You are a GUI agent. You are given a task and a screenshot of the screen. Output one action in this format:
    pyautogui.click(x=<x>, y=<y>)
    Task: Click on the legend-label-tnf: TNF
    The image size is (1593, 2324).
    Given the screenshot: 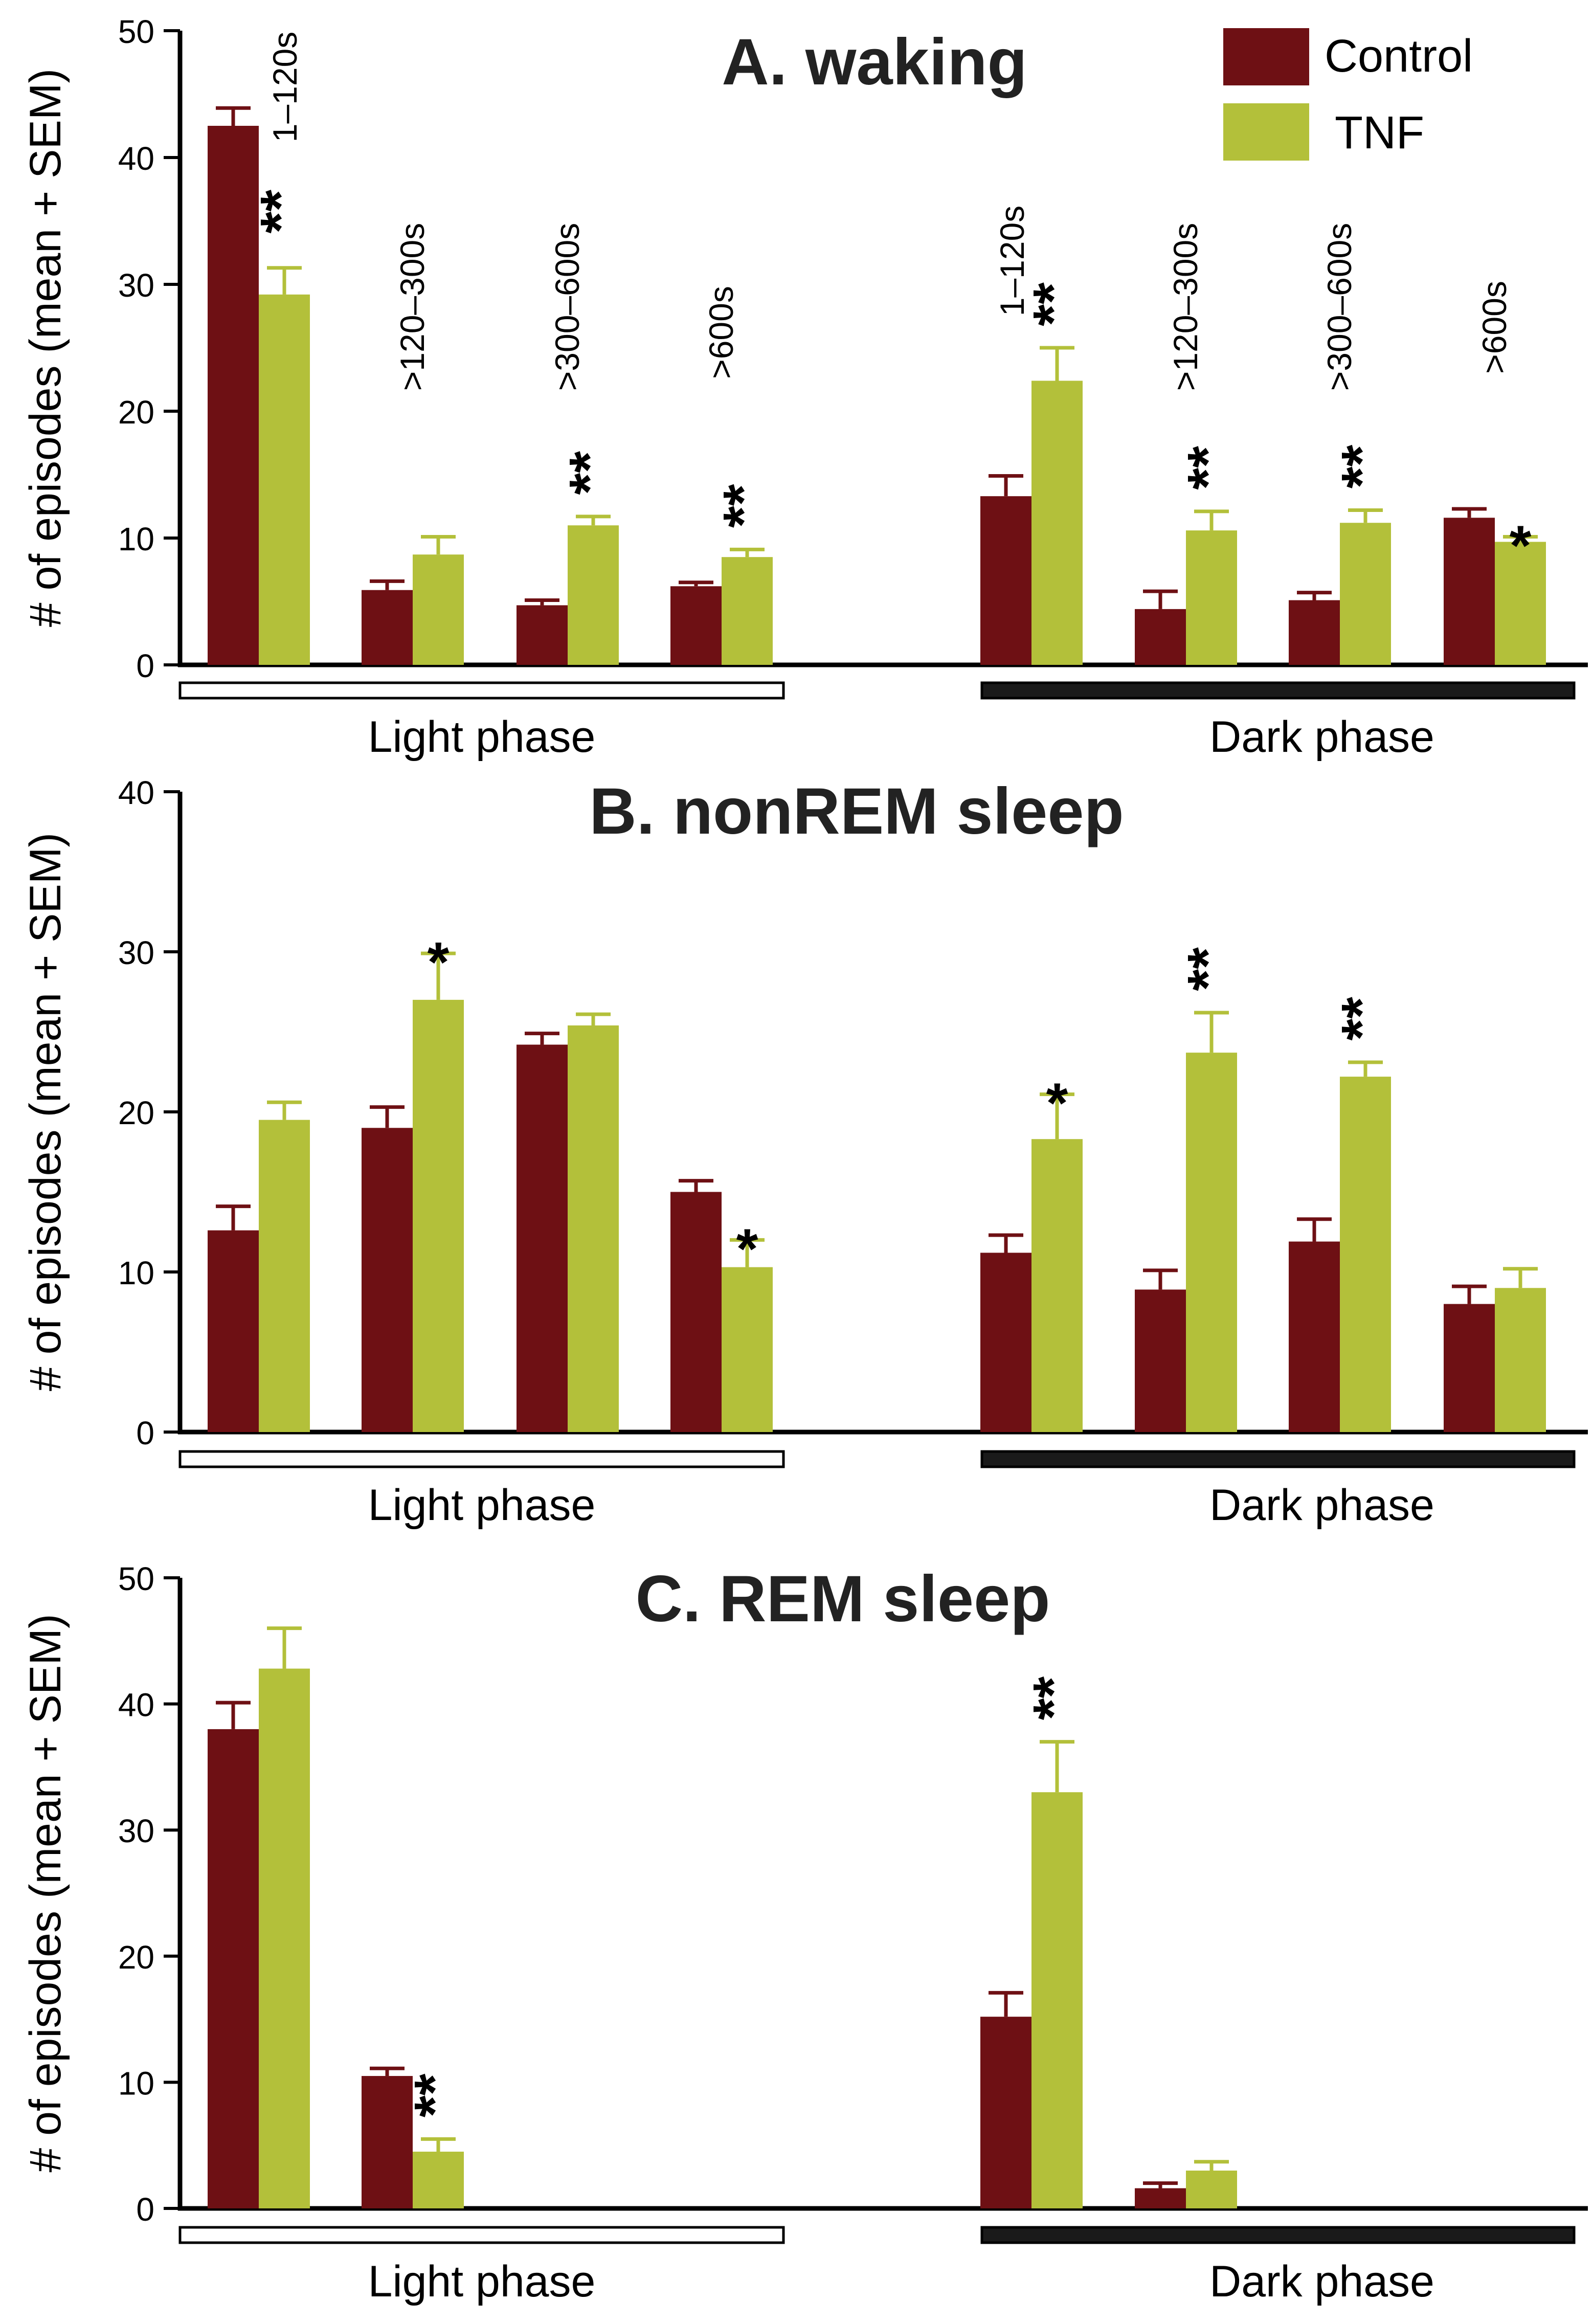 What is the action you would take?
    pyautogui.click(x=1379, y=133)
    